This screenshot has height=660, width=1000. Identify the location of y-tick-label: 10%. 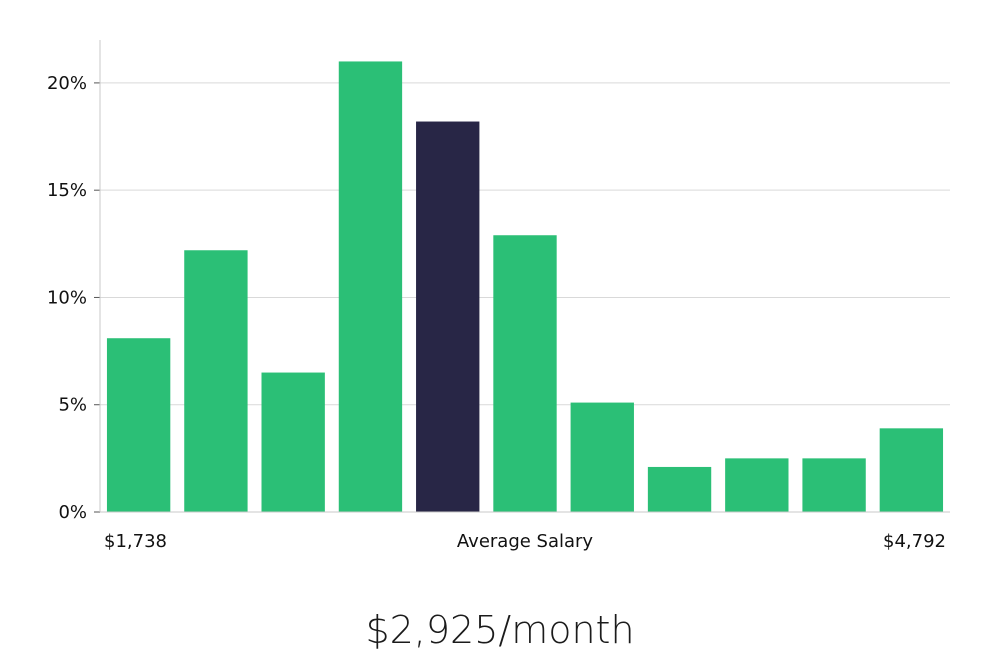
(67, 297).